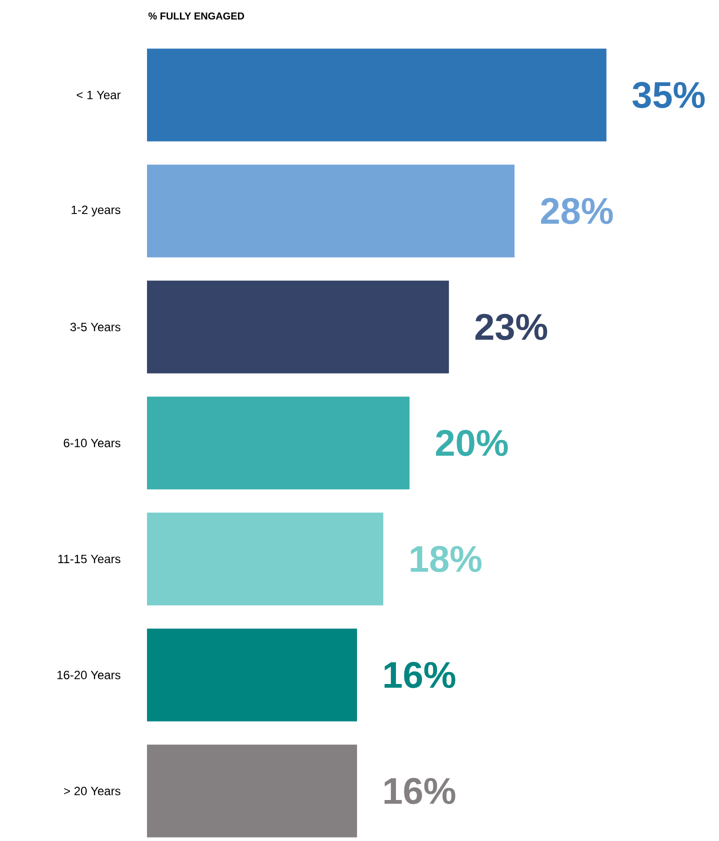  I want to click on y-tick-label: 16-20 Years, so click(88, 675).